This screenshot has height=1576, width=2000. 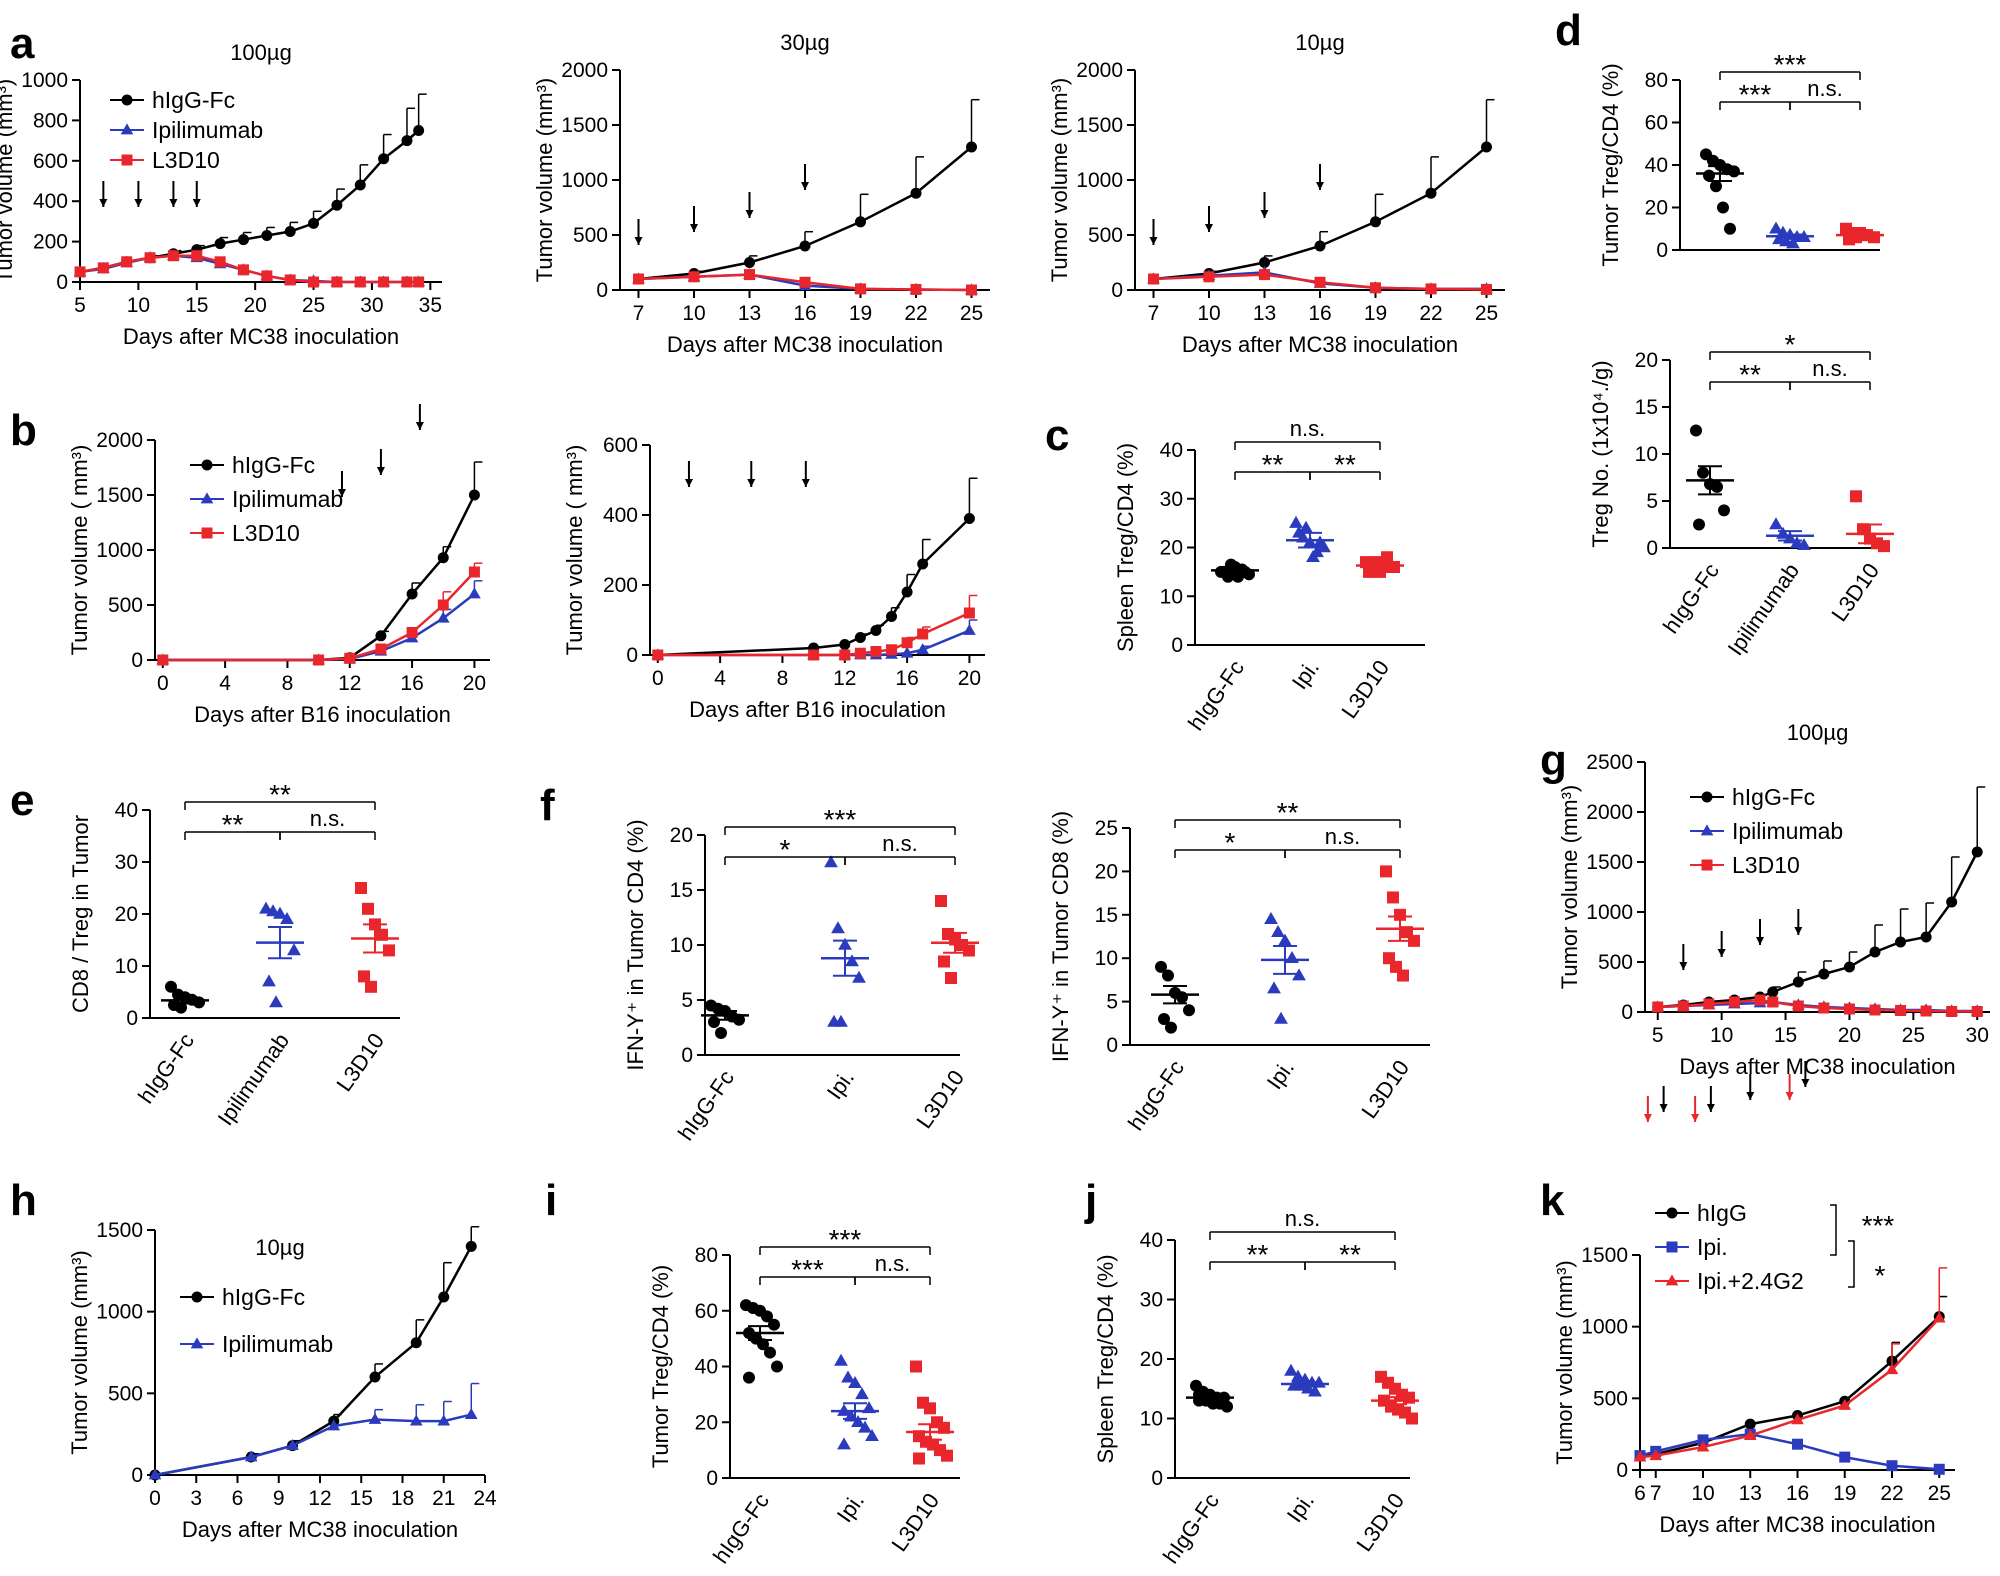 What do you see at coordinates (1106, 828) in the screenshot?
I see `y-tick-label: 25` at bounding box center [1106, 828].